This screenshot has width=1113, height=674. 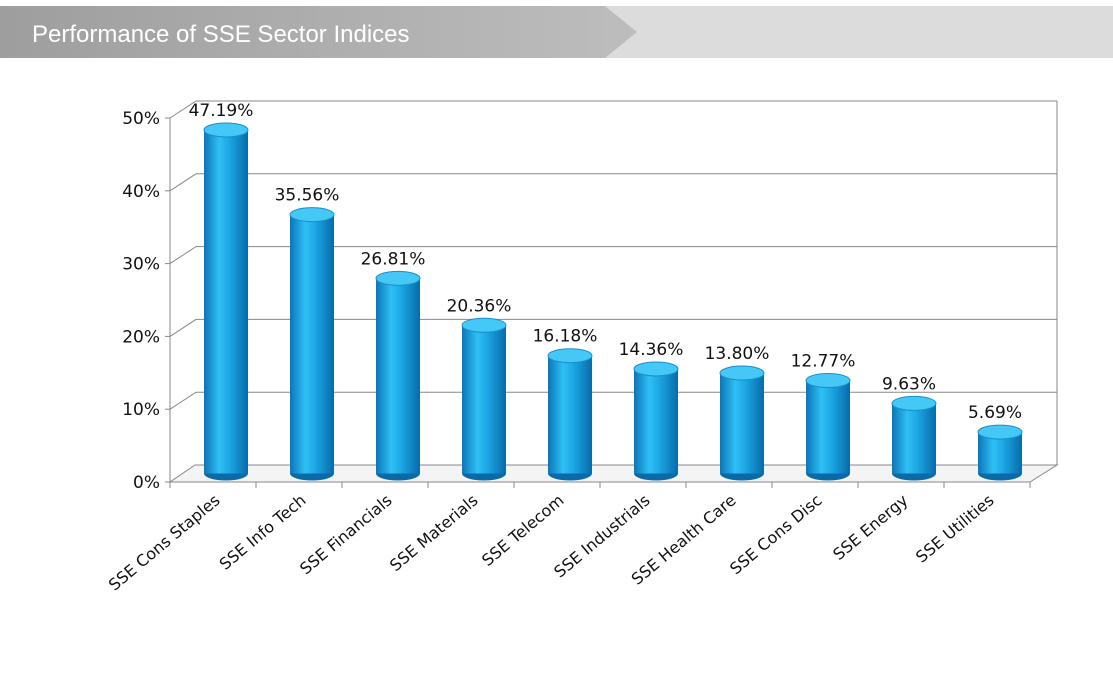 What do you see at coordinates (522, 530) in the screenshot?
I see `x-tick-label: SSE Telecom` at bounding box center [522, 530].